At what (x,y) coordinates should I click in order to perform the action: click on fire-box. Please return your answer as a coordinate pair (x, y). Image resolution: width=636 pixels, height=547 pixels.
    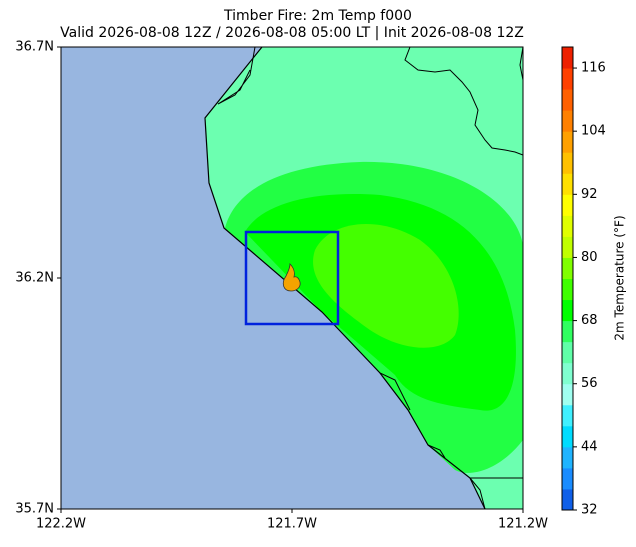
    Looking at the image, I should click on (292, 278).